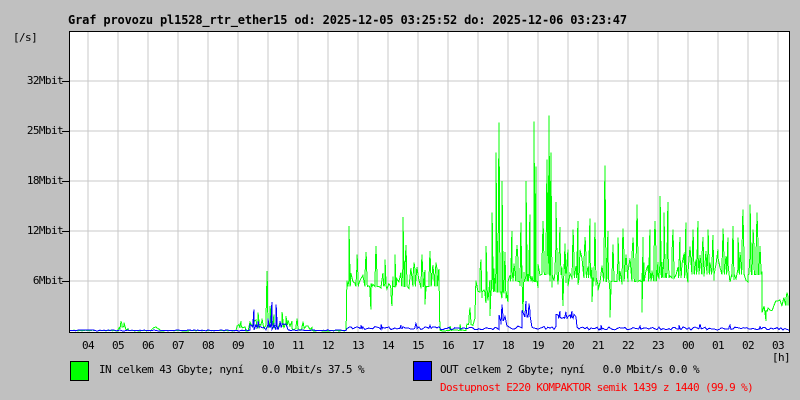 This screenshot has width=800, height=400. I want to click on y-axis-unit-label: [/s], so click(25, 37).